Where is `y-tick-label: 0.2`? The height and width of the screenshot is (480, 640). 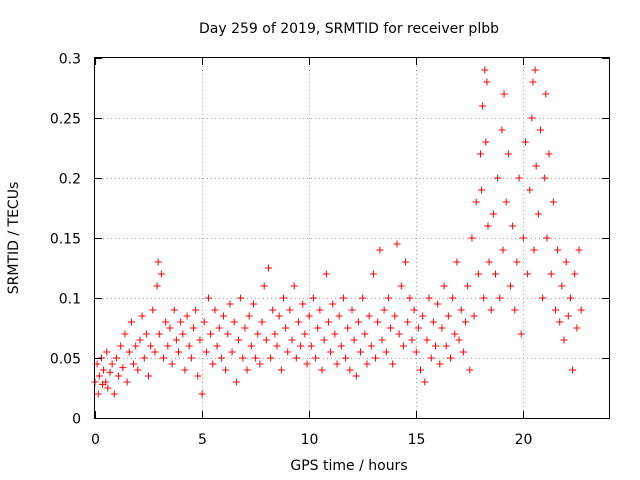 y-tick-label: 0.2 is located at coordinates (70, 180).